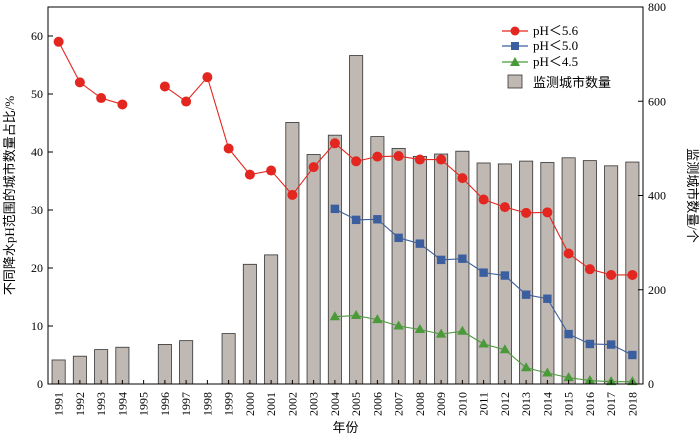 Image resolution: width=700 pixels, height=436 pixels. Describe the element at coordinates (186, 101) in the screenshot. I see `point-s0-1997` at that location.